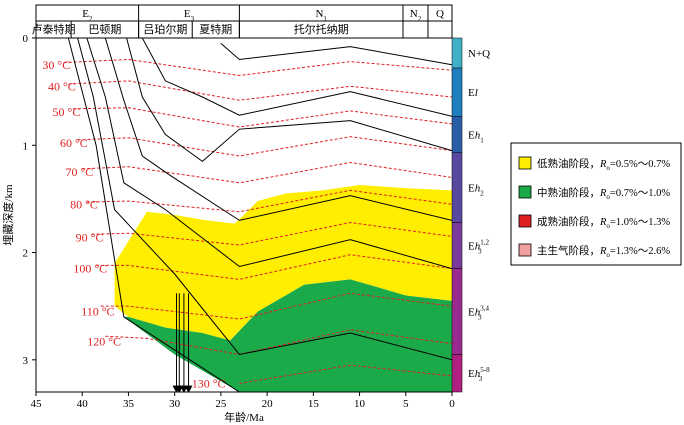 This screenshot has width=684, height=425. What do you see at coordinates (188, 388) in the screenshot?
I see `sample-arrow` at bounding box center [188, 388].